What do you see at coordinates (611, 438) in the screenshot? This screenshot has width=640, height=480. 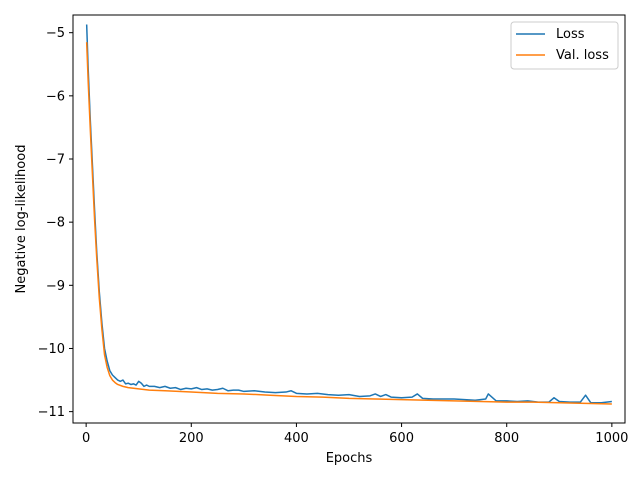 I see `x-tick-label: 1000` at bounding box center [611, 438].